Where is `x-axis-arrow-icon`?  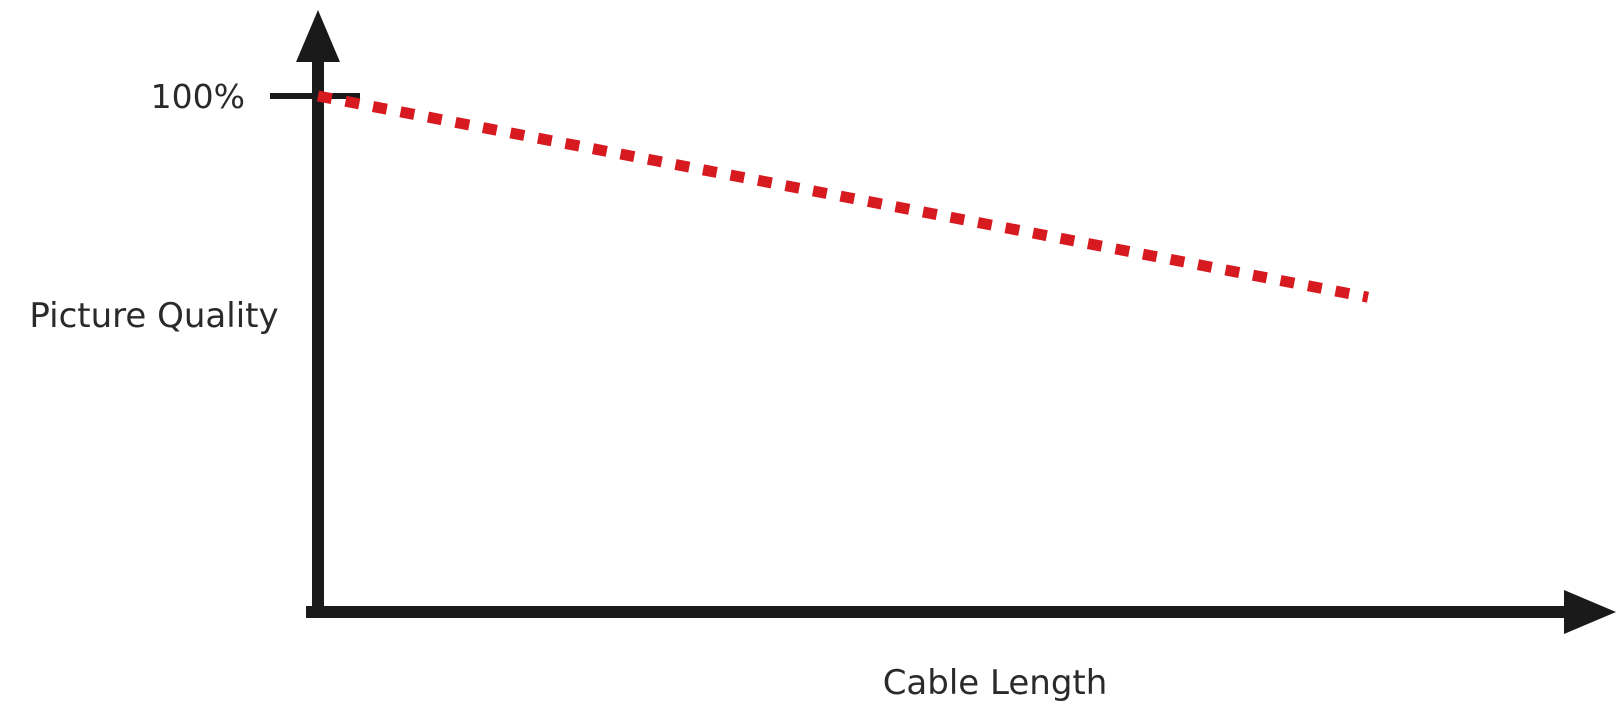 x-axis-arrow-icon is located at coordinates (1590, 612).